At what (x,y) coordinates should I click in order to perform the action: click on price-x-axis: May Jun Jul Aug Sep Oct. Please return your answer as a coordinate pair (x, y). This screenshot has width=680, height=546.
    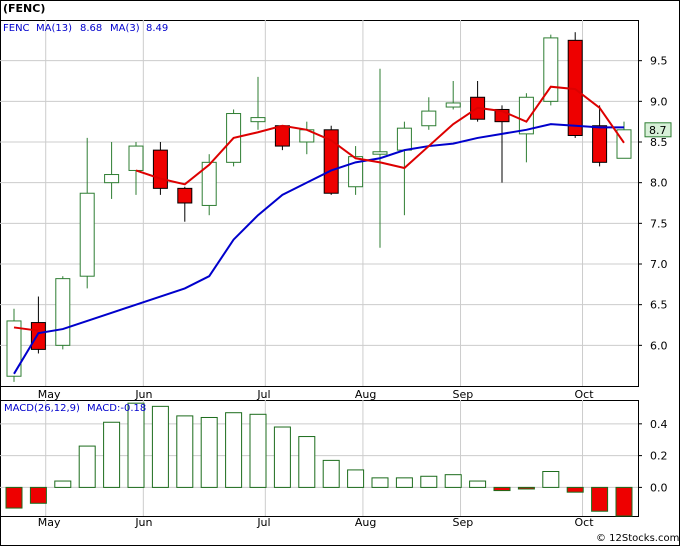
    Looking at the image, I should click on (316, 394).